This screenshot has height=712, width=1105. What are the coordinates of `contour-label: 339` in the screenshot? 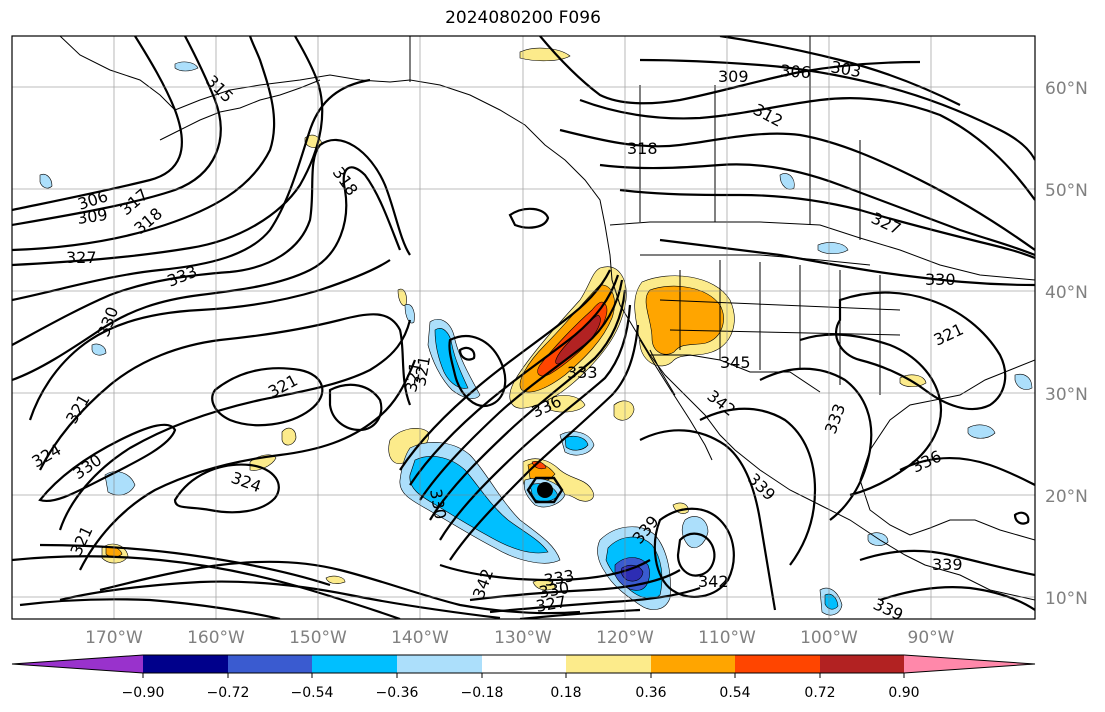 It's located at (947, 564).